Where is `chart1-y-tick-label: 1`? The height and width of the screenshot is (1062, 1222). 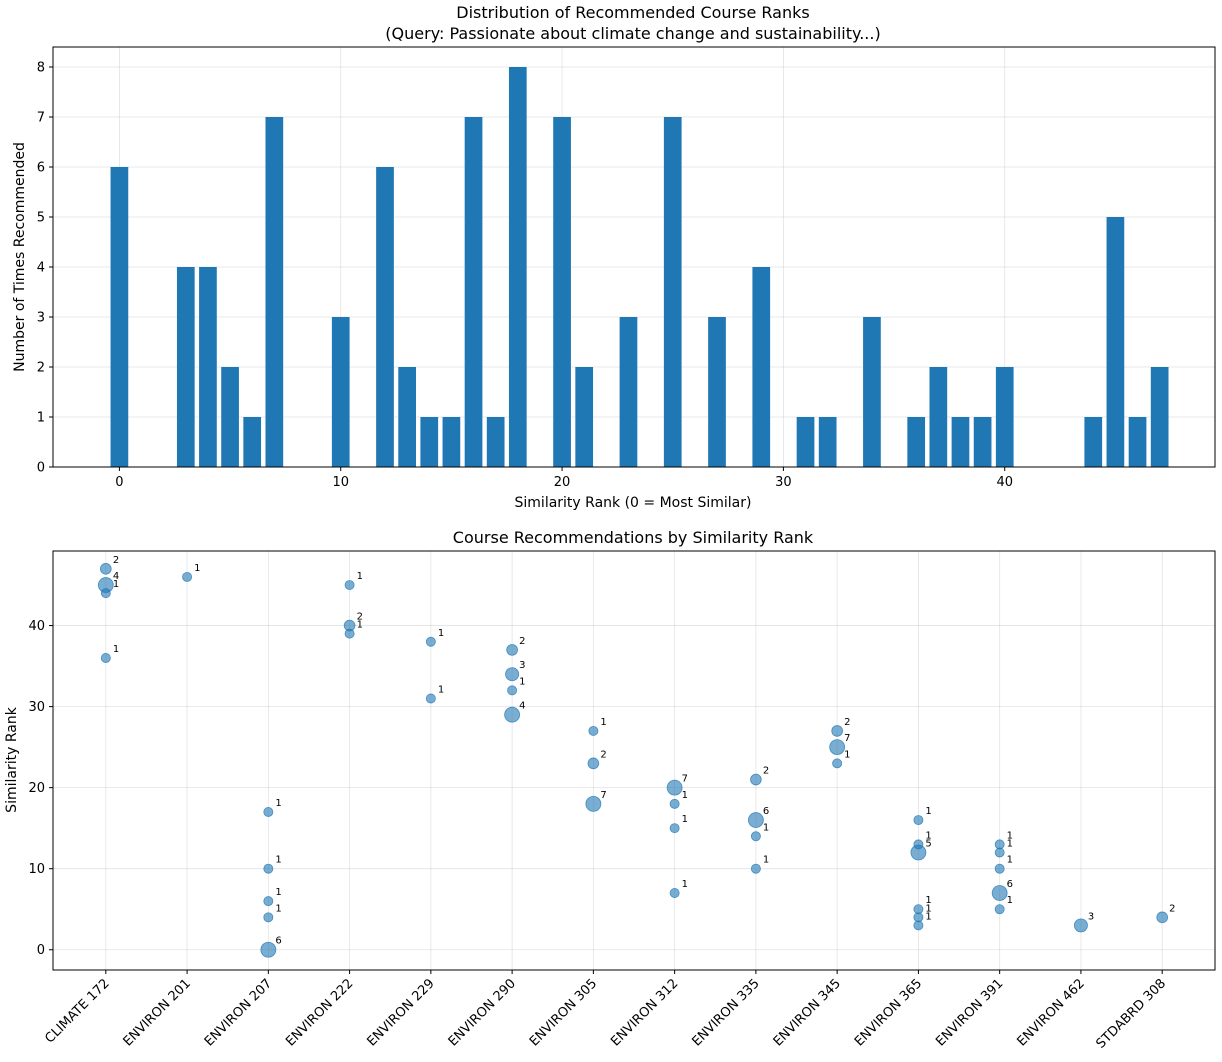 chart1-y-tick-label: 1 is located at coordinates (41, 418).